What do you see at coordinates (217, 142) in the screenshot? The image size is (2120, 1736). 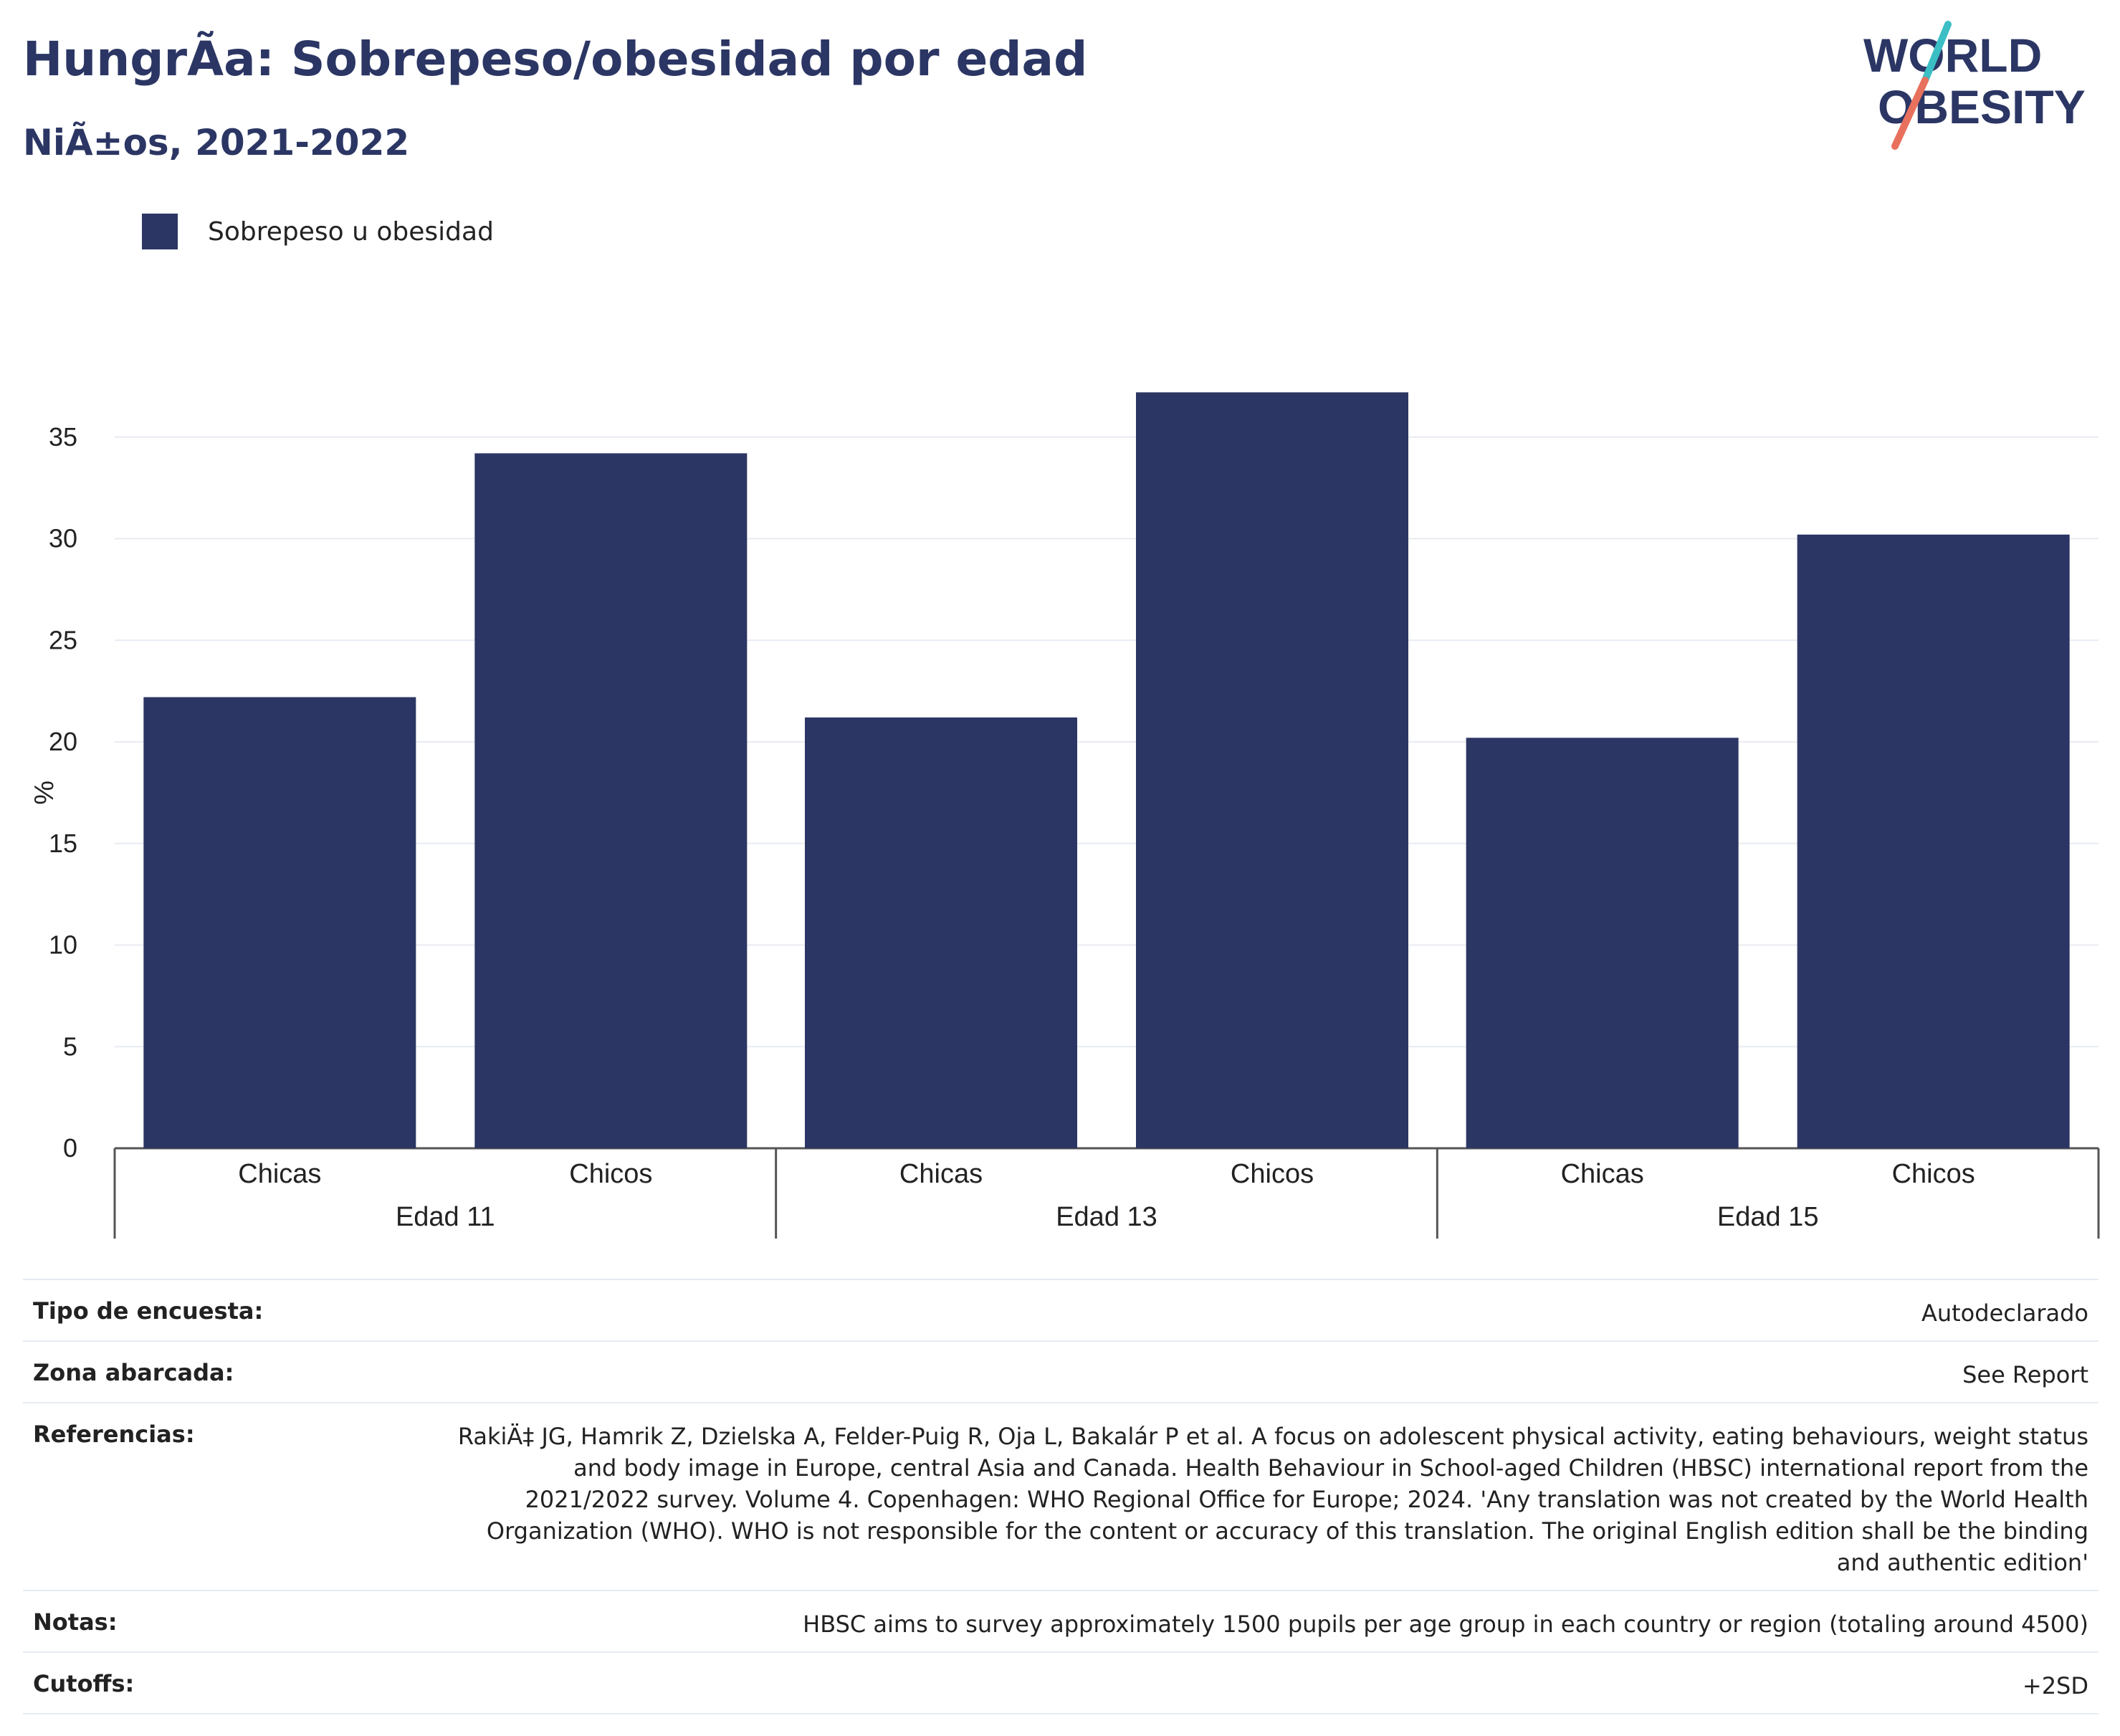 I see `chart-subtitle: NiÃ±os, 2021-2022` at bounding box center [217, 142].